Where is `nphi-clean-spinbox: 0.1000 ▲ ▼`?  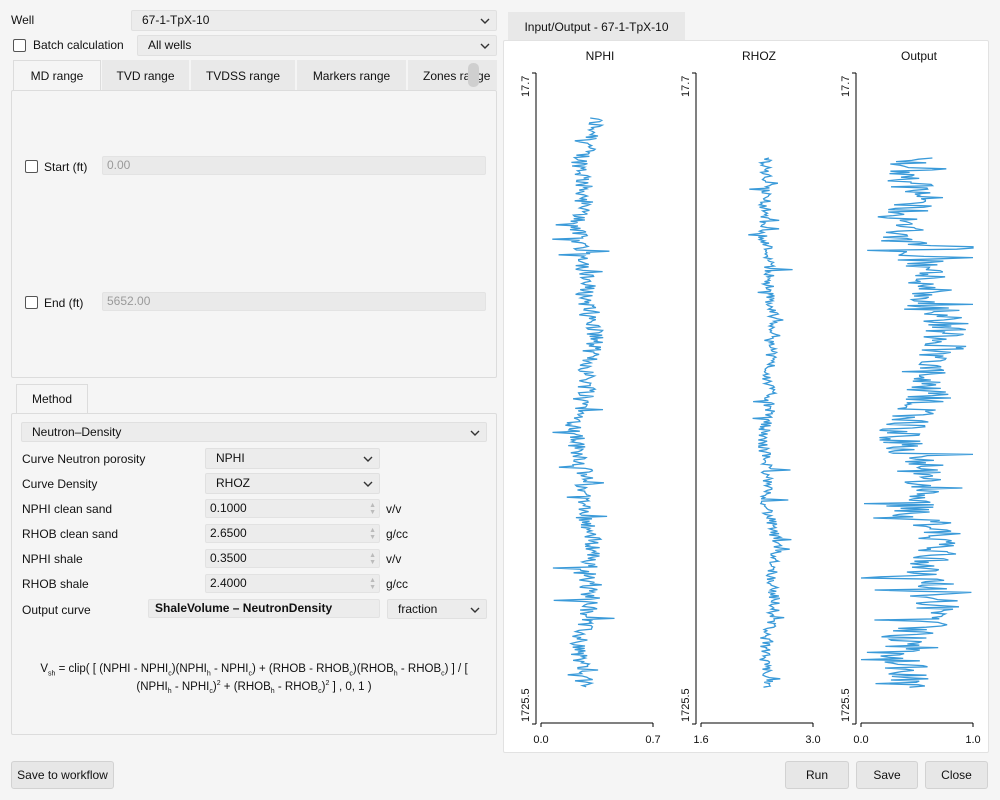 nphi-clean-spinbox: 0.1000 ▲ ▼ is located at coordinates (292, 508).